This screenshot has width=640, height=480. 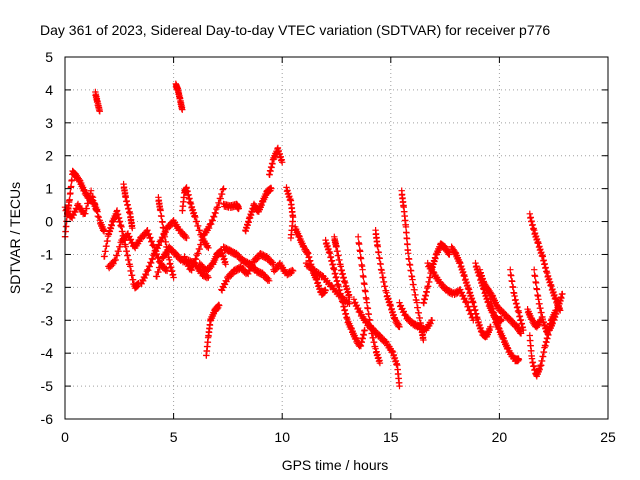 What do you see at coordinates (47, 353) in the screenshot?
I see `y-tick-label: -4` at bounding box center [47, 353].